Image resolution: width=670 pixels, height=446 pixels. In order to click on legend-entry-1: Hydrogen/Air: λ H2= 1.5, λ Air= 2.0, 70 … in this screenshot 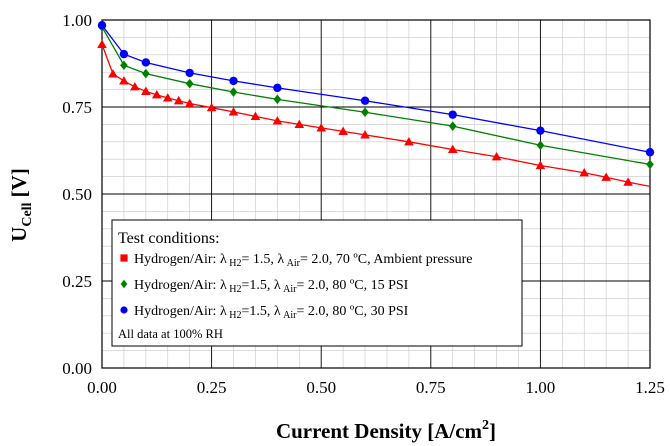, I will do `click(296, 260)`.